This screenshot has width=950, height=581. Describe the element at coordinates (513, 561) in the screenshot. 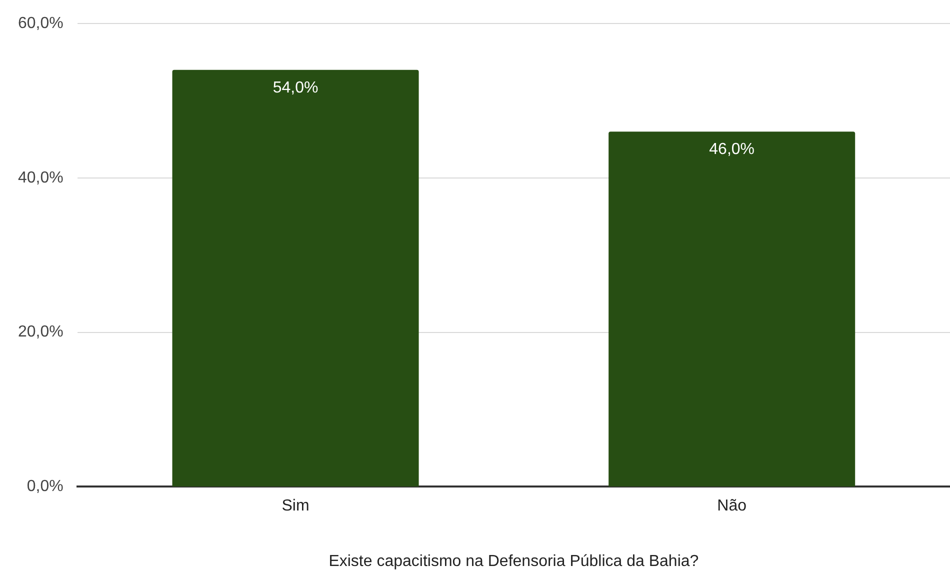

I see `x-axis-title: Existe capacitismo na Defensoria Pública da Bahia?` at that location.